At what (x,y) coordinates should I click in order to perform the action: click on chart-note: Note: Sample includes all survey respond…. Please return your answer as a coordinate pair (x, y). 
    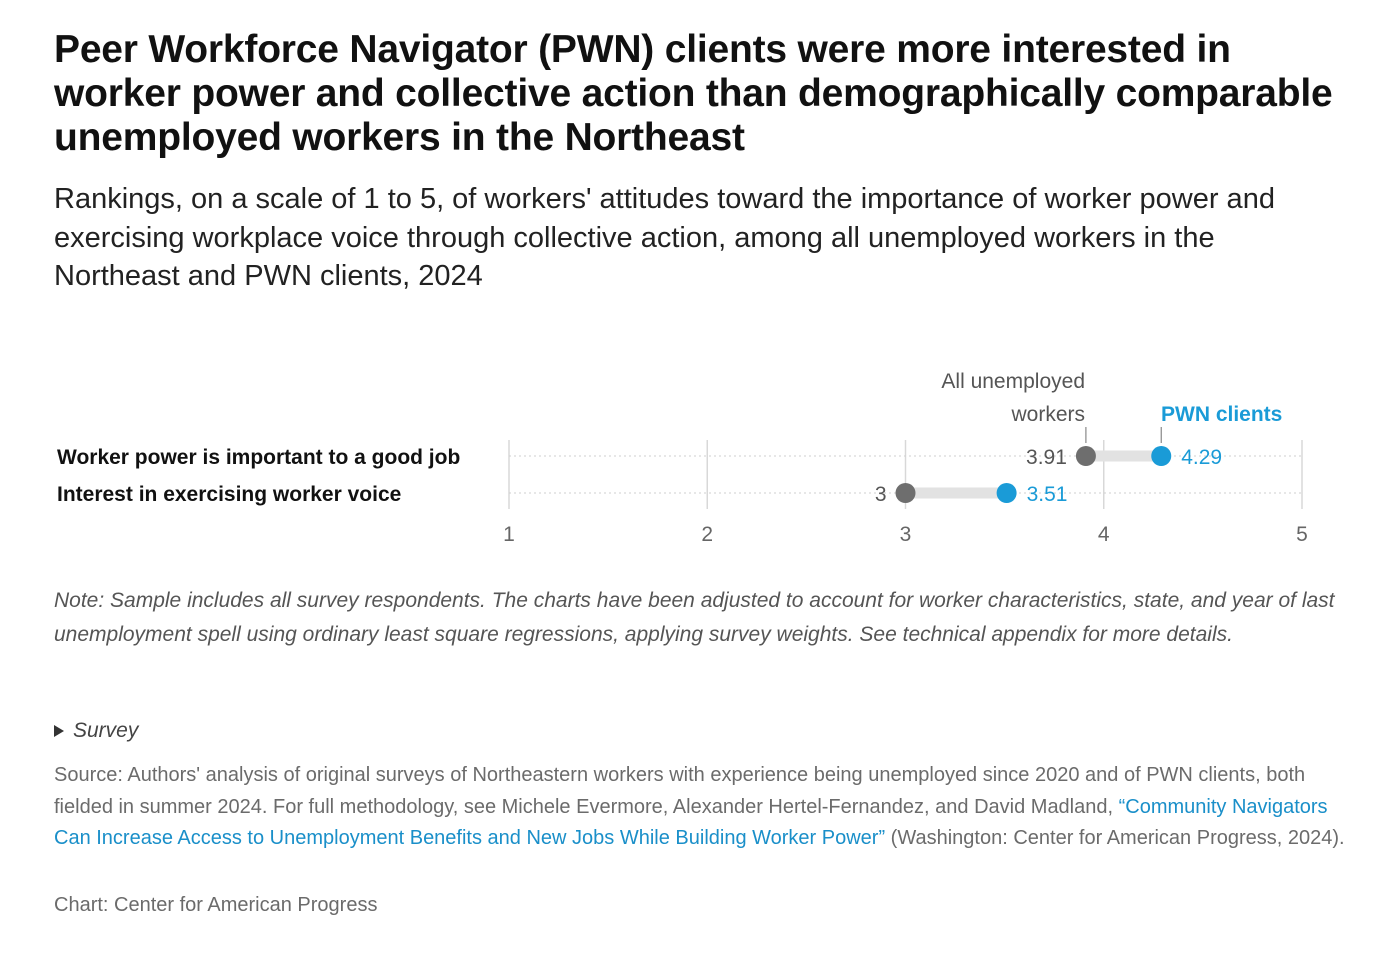
    Looking at the image, I should click on (694, 617).